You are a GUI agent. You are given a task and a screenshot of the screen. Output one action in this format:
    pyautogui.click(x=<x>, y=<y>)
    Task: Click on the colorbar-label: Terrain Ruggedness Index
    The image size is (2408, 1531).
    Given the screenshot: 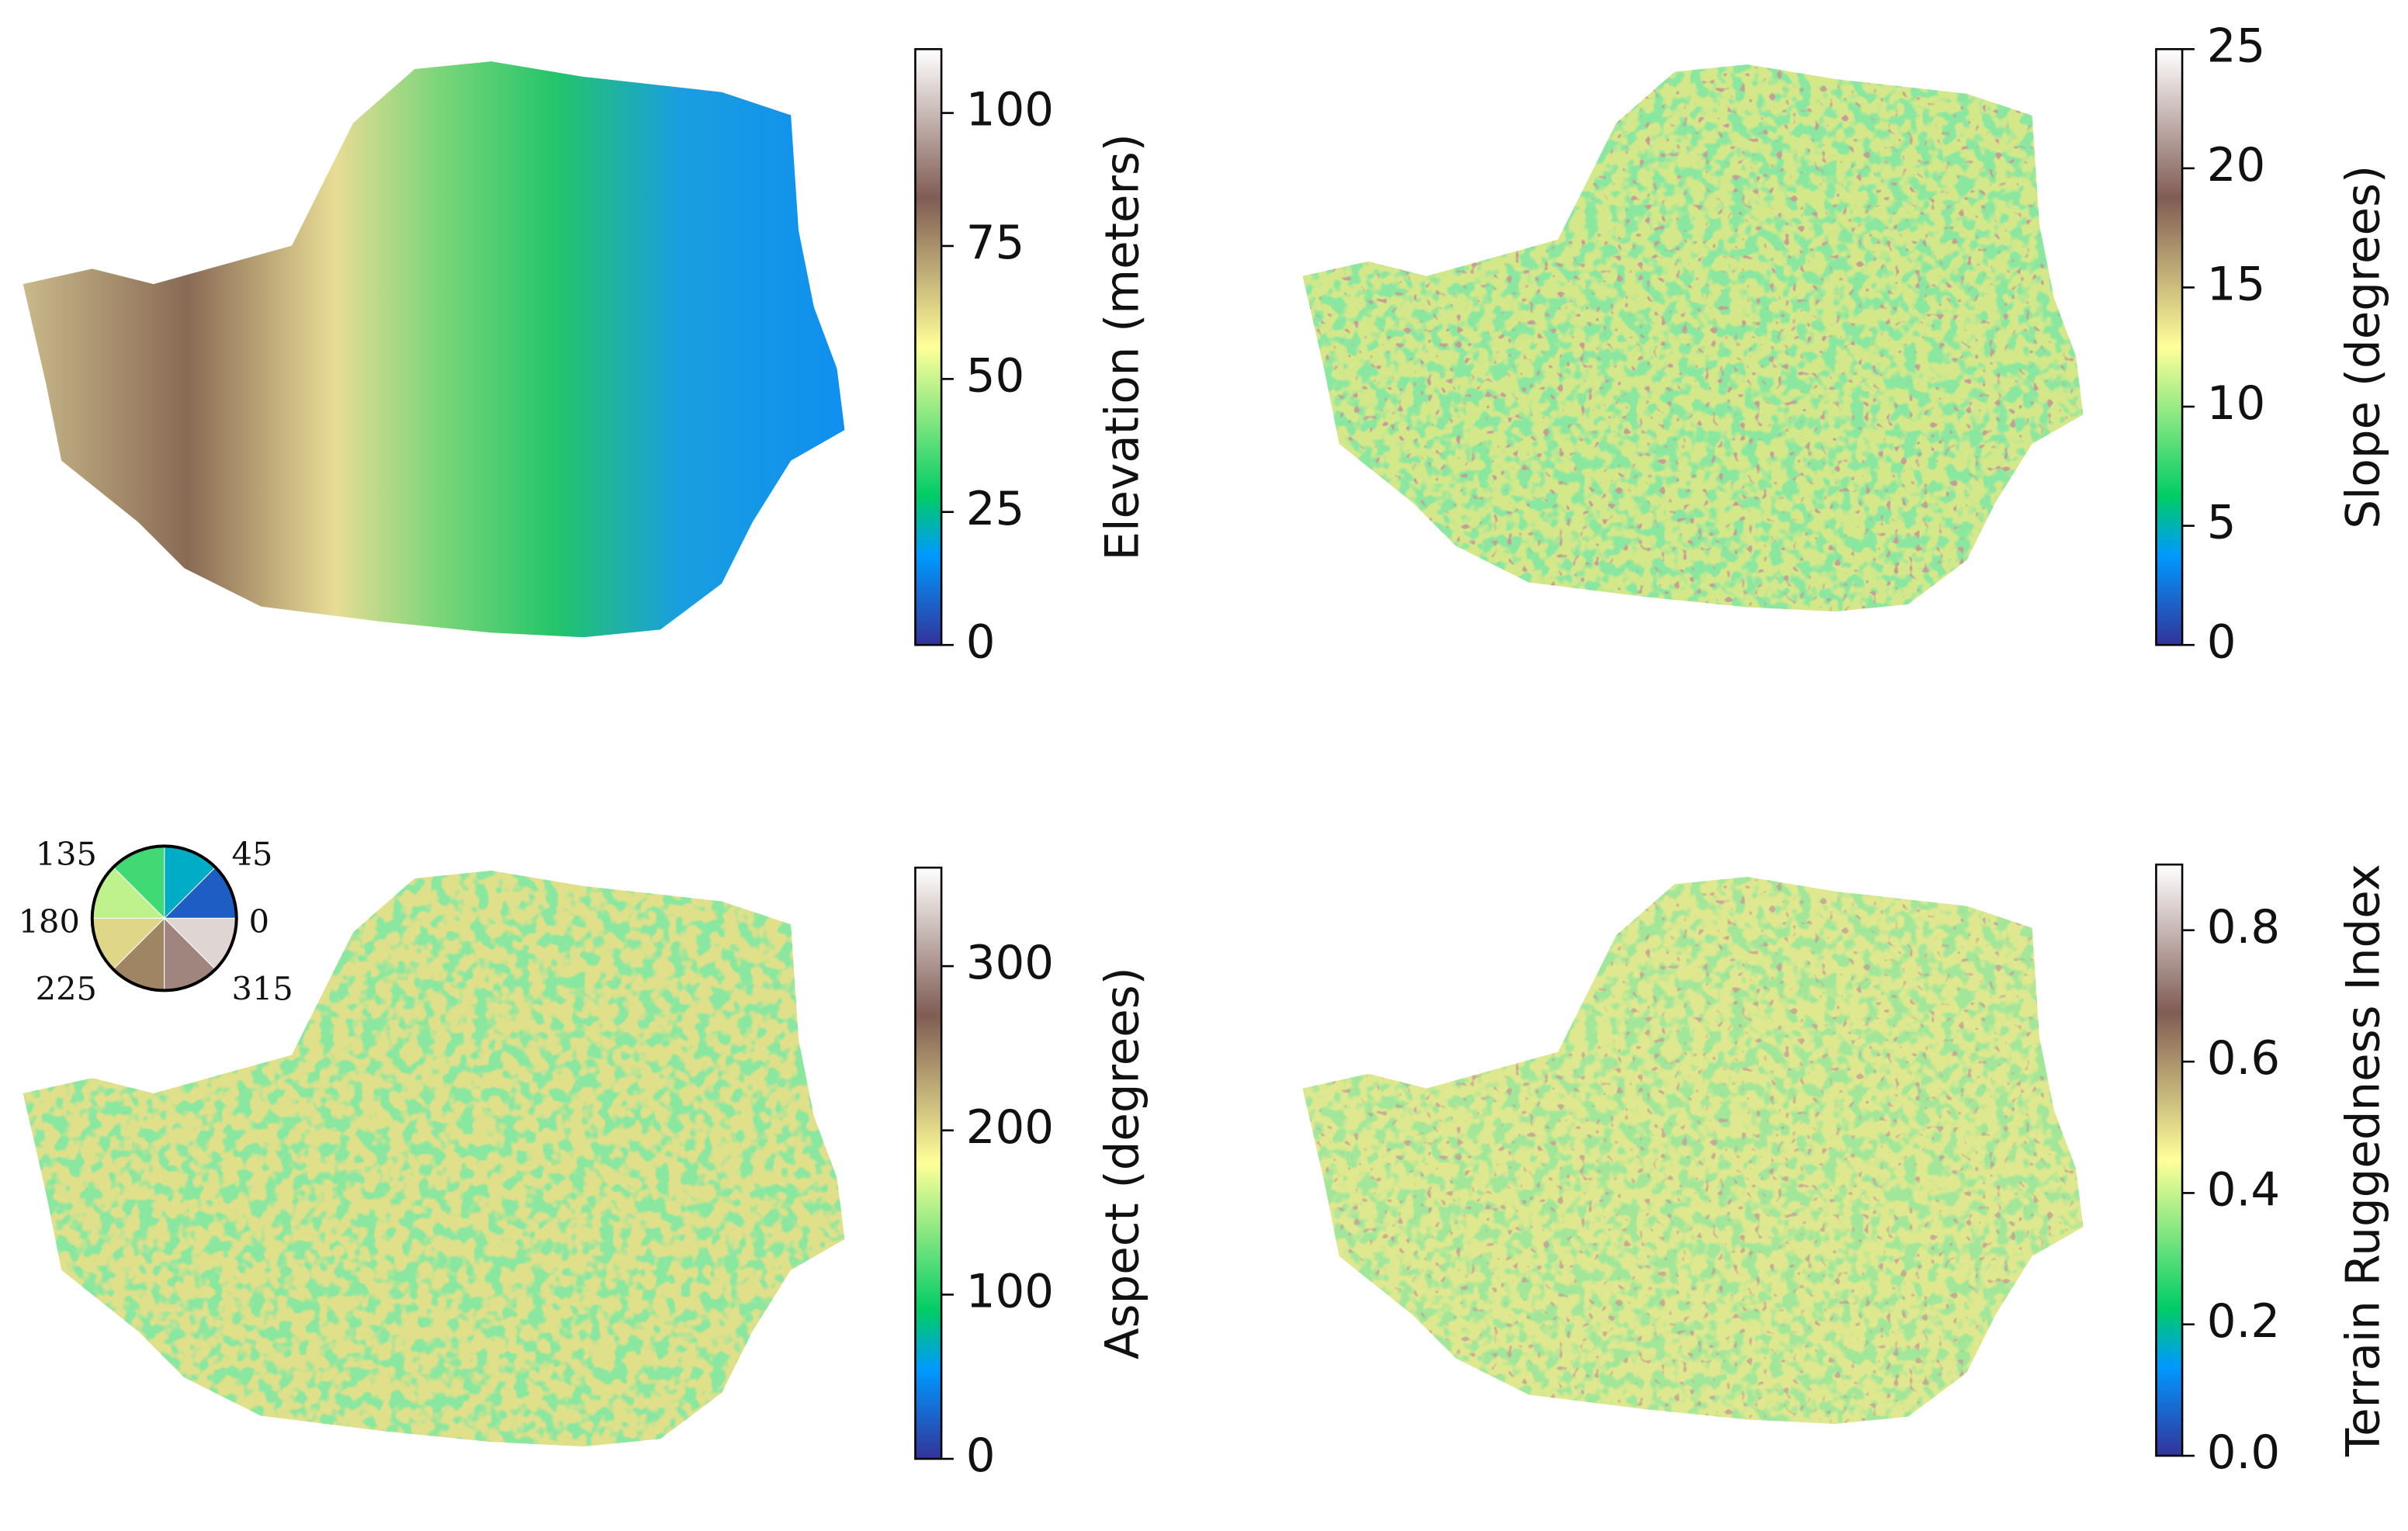 What is the action you would take?
    pyautogui.click(x=2364, y=1160)
    